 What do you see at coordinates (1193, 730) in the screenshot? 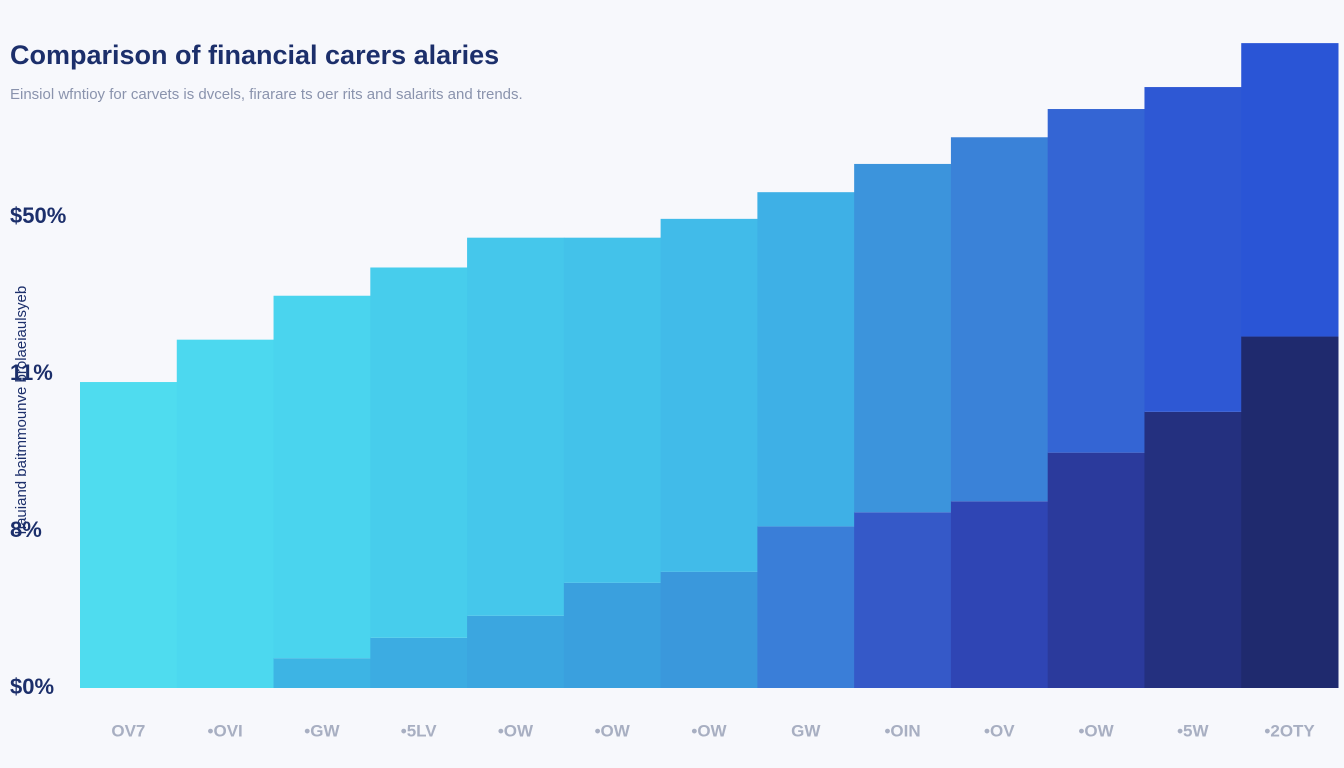
I see `x-tick-label: •5W` at bounding box center [1193, 730].